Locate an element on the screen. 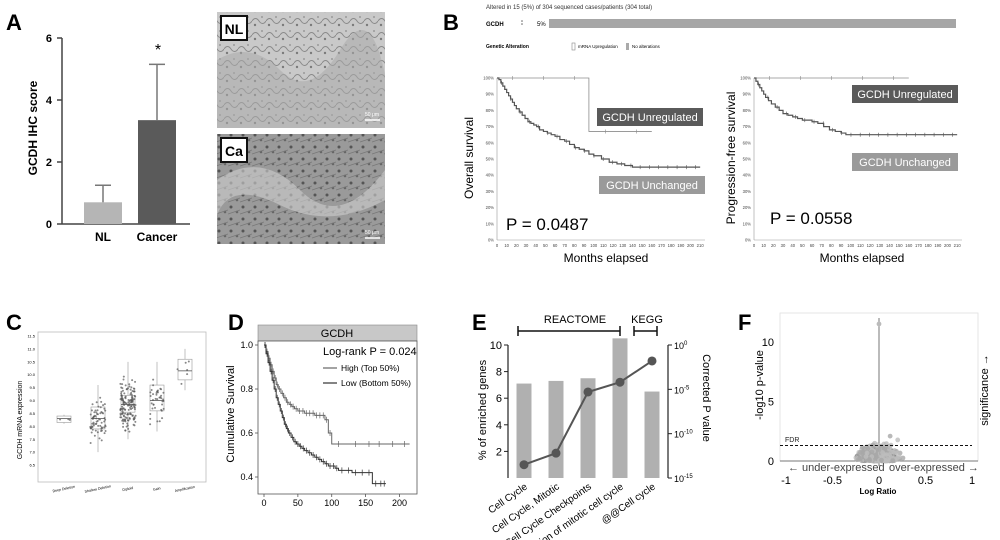 The width and height of the screenshot is (1000, 540). d-y-tick-label: 0.4 is located at coordinates (246, 477).